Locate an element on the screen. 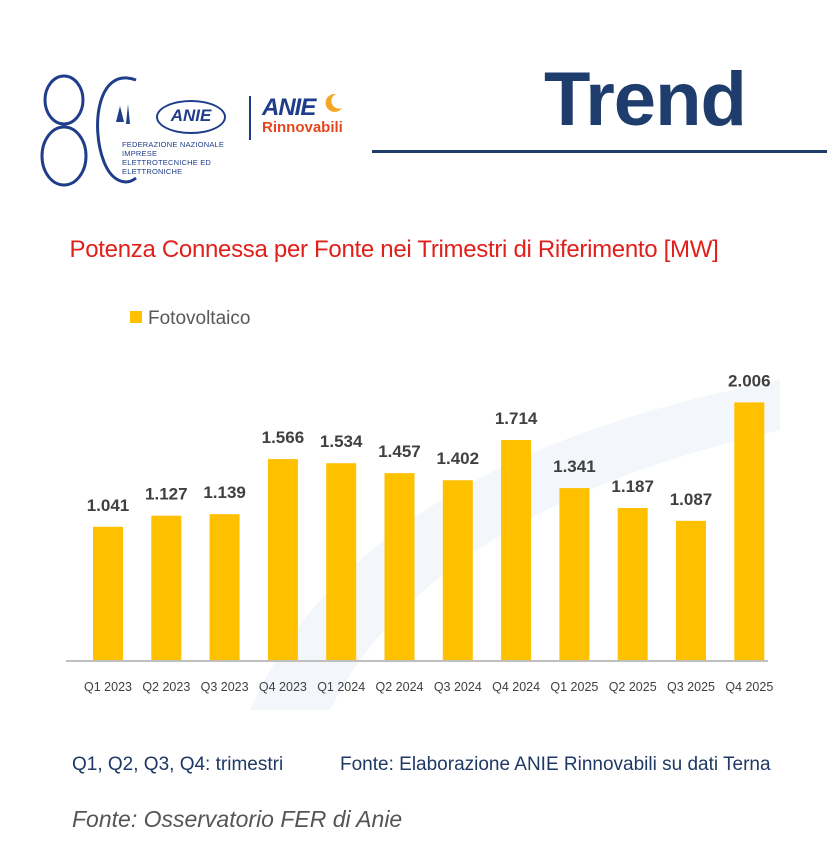  anie-rinnovabili-logo-bottom: Rinnovabili is located at coordinates (302, 127).